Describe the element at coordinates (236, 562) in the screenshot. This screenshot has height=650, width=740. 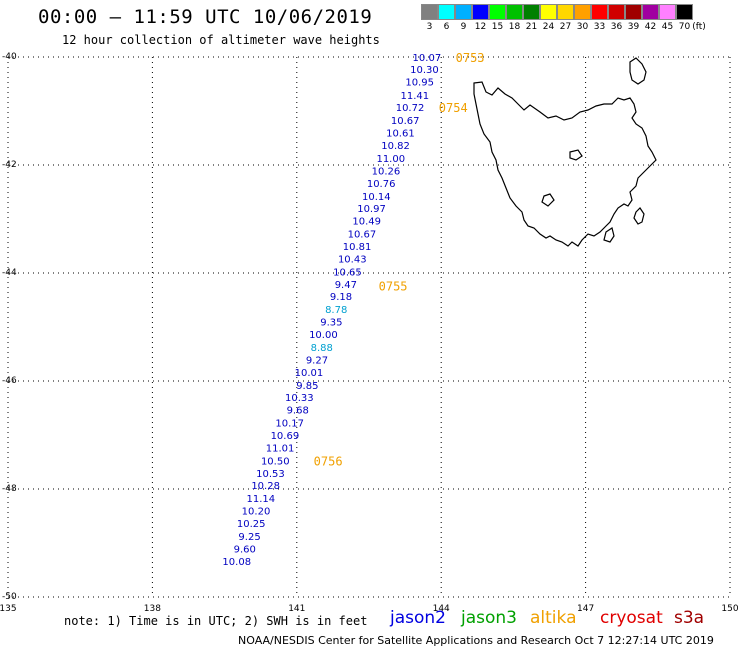
I see `swh-value: 10.08` at that location.